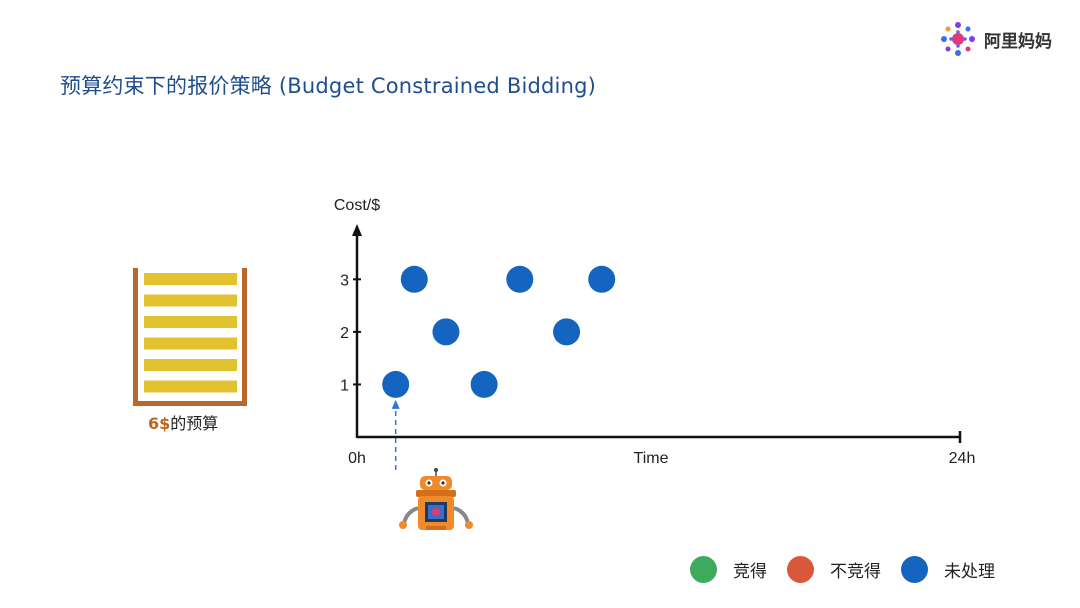 The image size is (1080, 608). I want to click on brand-logo: 阿里妈妈, so click(995, 39).